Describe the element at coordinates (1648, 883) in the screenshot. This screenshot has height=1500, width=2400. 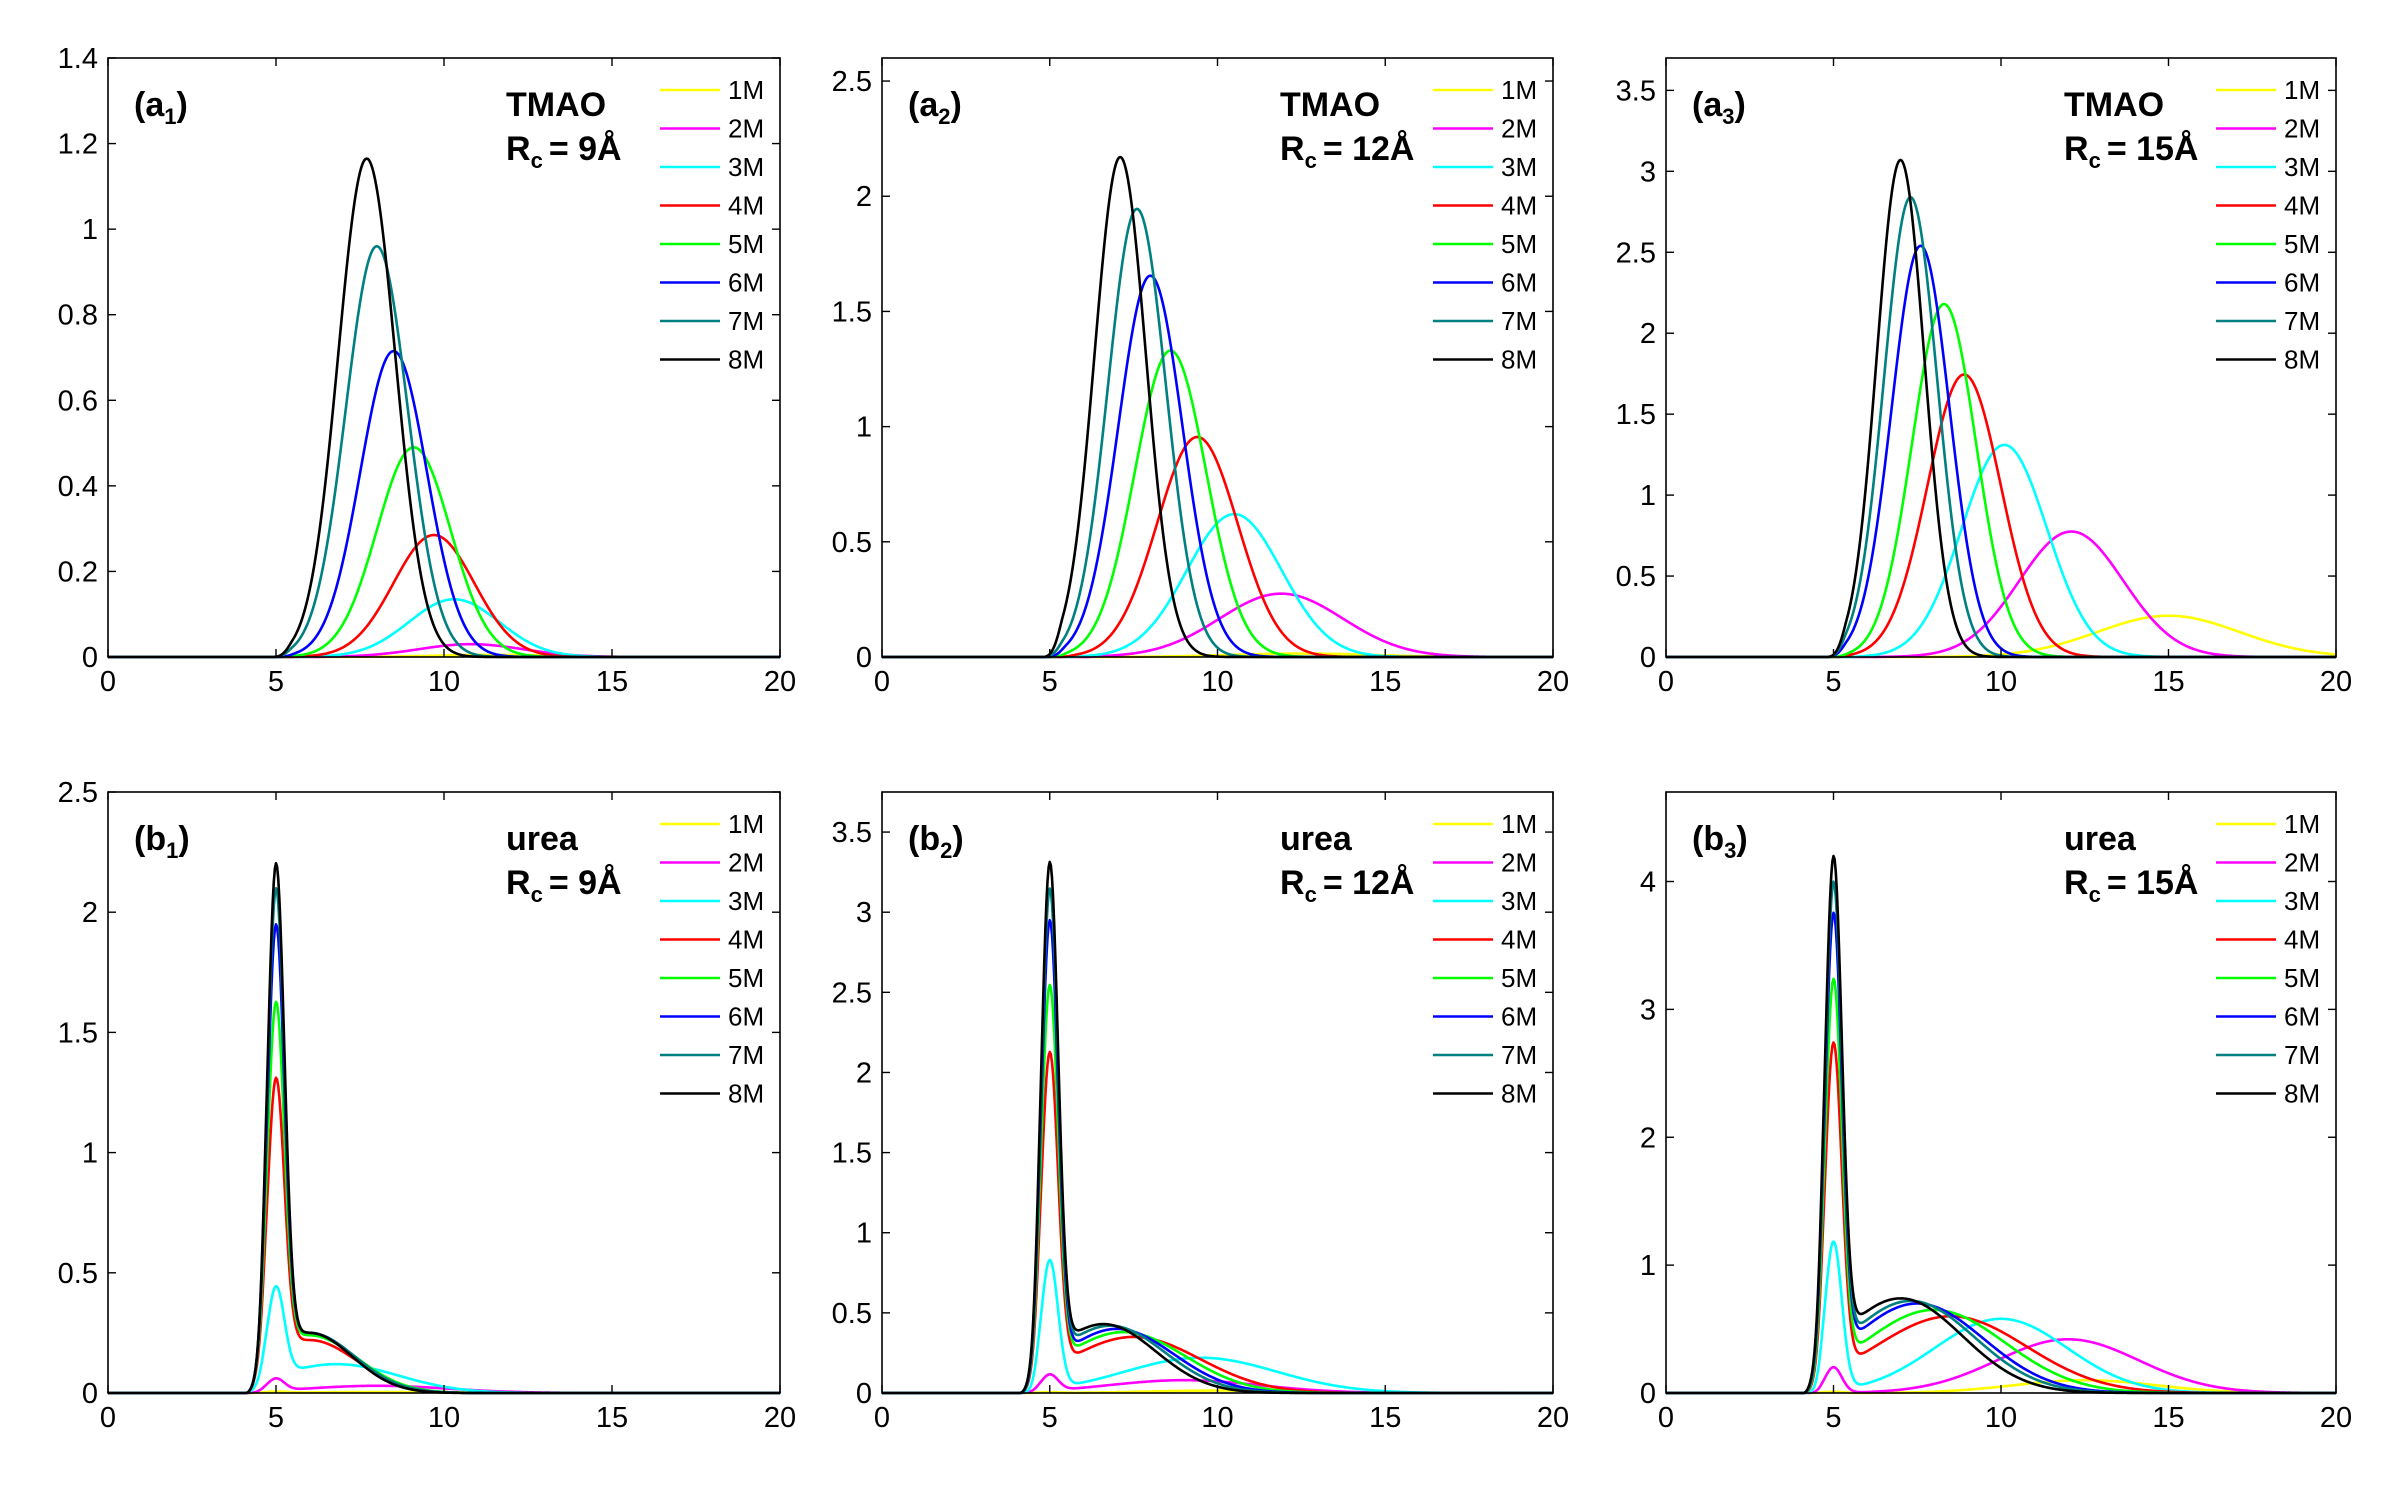
I see `y-tick-label: 4` at that location.